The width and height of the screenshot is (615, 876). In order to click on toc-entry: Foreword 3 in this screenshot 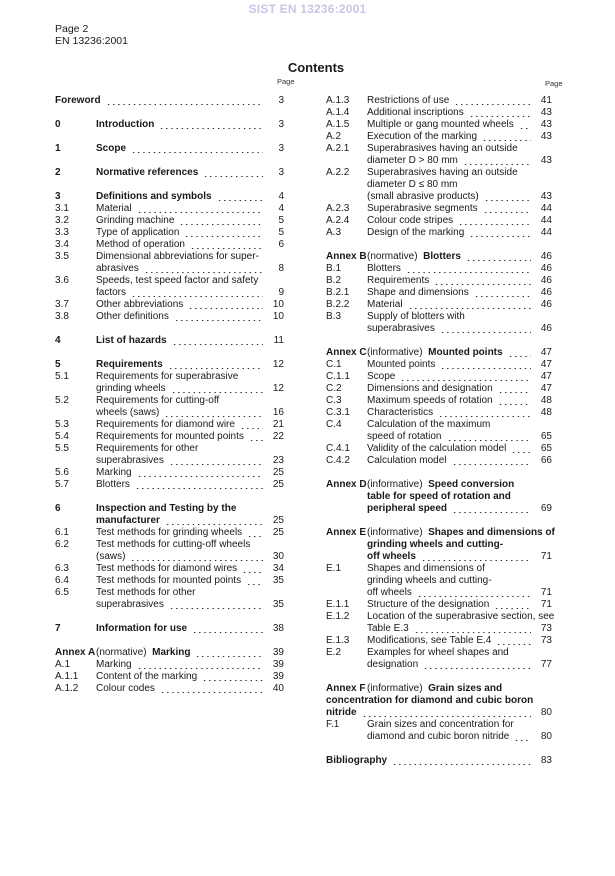, I will do `click(169, 101)`.